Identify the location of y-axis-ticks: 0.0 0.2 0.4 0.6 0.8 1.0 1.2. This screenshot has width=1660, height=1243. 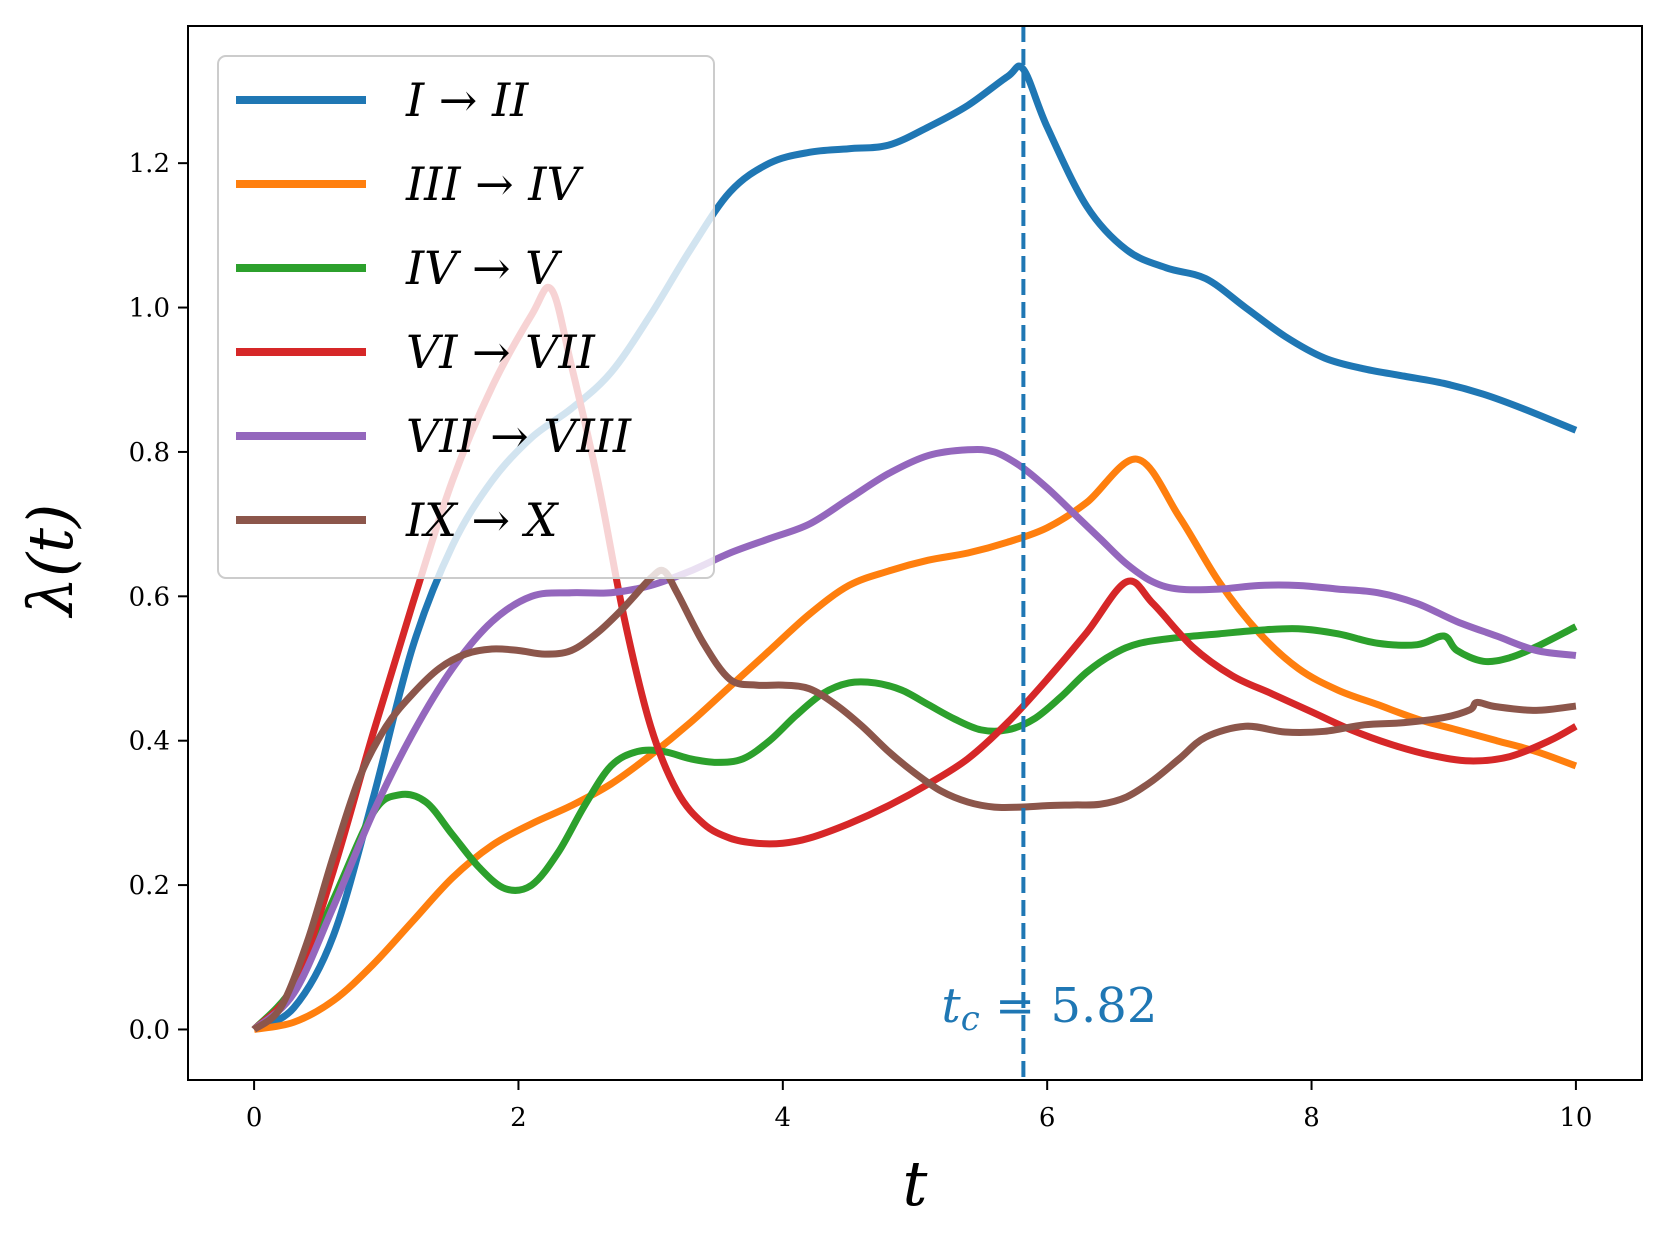
(158, 597).